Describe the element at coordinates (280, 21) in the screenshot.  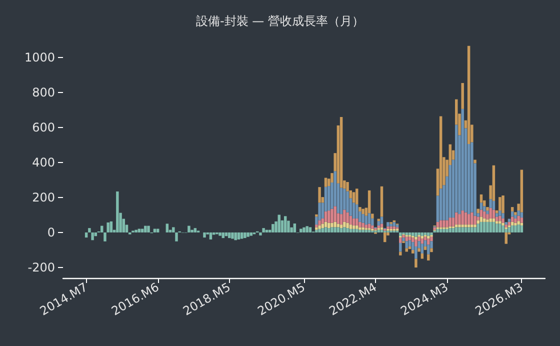
I see `chart-title: 設備-封裝 — 營收成長率（月）` at that location.